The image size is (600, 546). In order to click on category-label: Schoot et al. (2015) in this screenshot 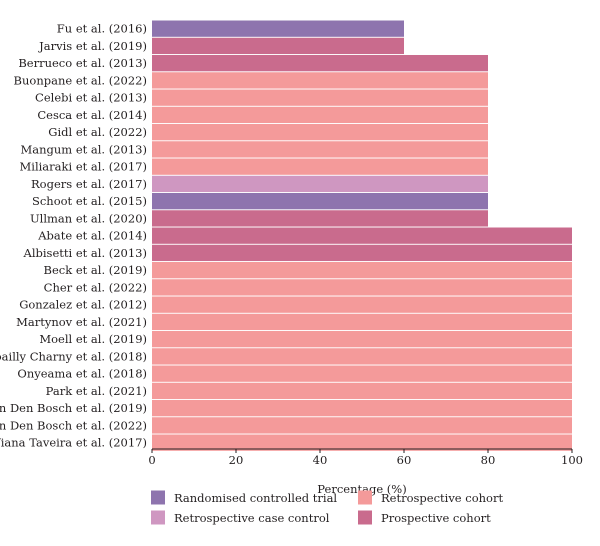, I will do `click(89, 201)`.